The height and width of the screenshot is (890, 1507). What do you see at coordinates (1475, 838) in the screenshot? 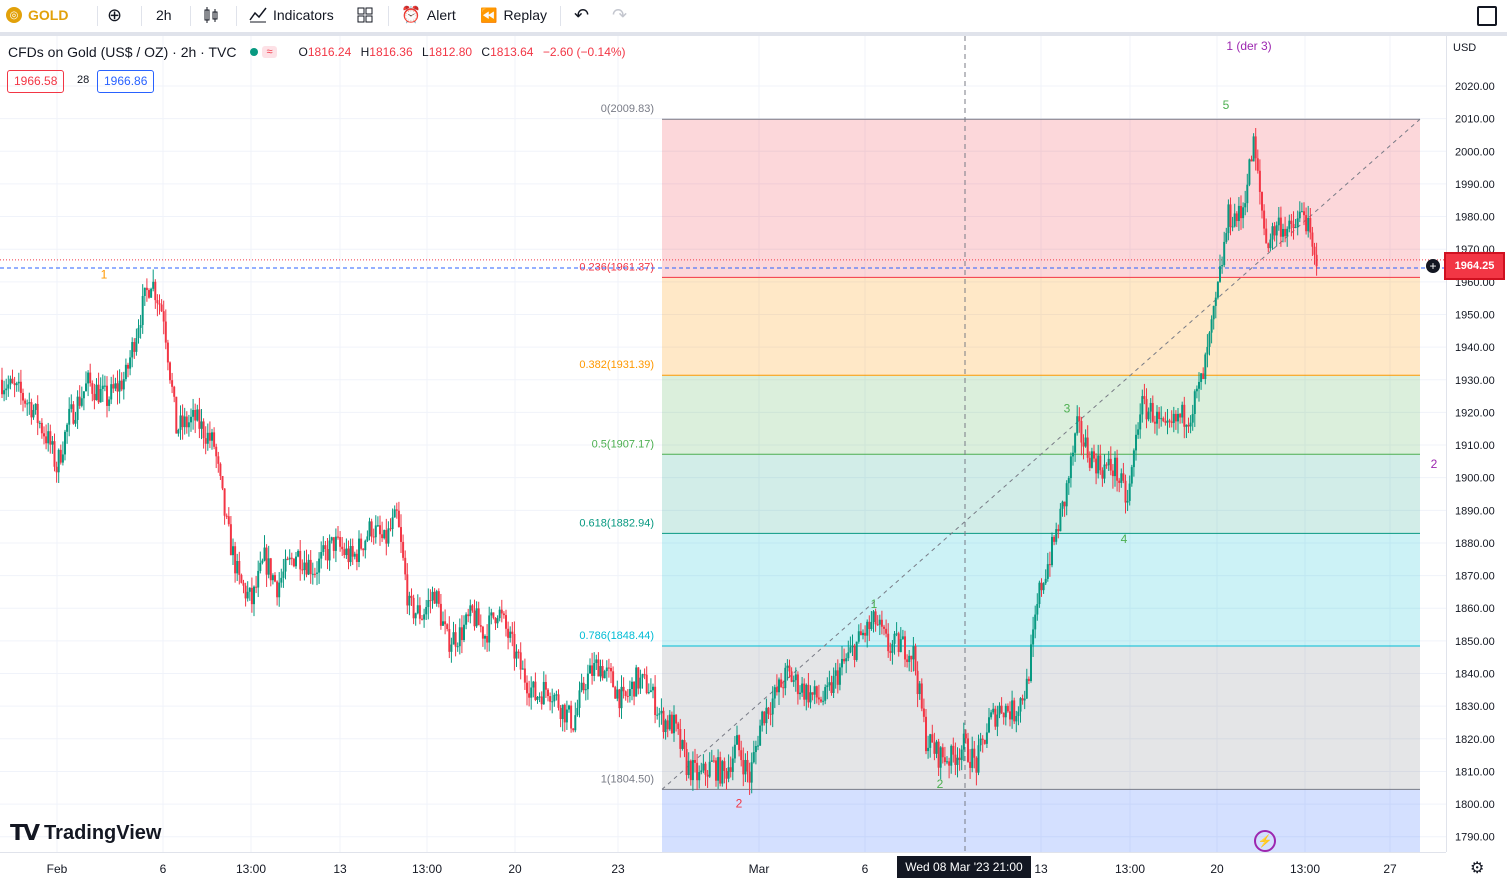
I see `price-tick-label: 1790.00` at bounding box center [1475, 838].